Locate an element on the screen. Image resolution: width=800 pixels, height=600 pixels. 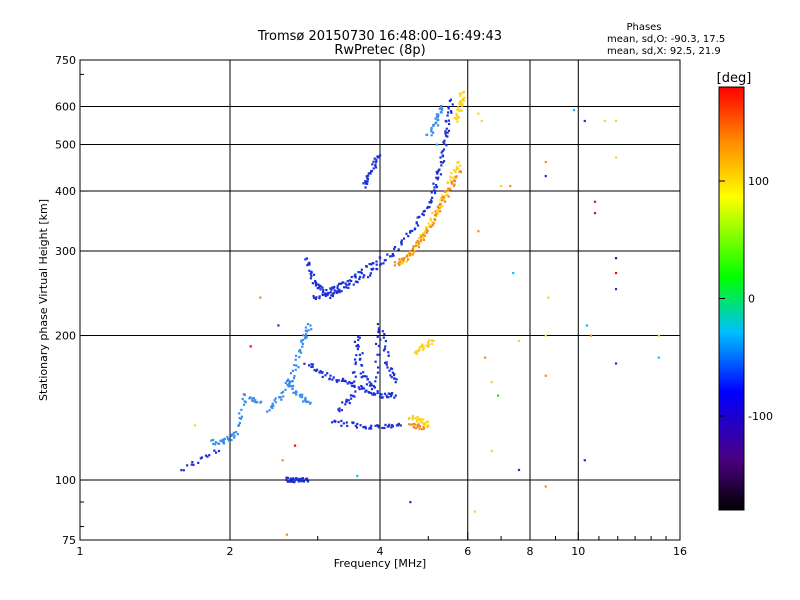
y-axis-ticks: 75 100 200 300 400 500 600 750 is located at coordinates (71, 300).